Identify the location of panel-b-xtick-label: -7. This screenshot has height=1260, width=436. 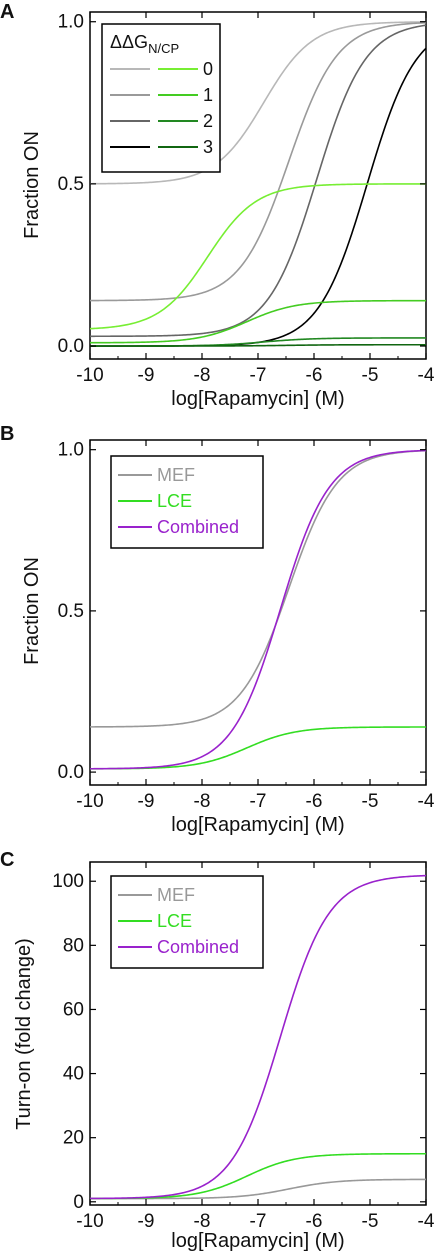
(258, 801).